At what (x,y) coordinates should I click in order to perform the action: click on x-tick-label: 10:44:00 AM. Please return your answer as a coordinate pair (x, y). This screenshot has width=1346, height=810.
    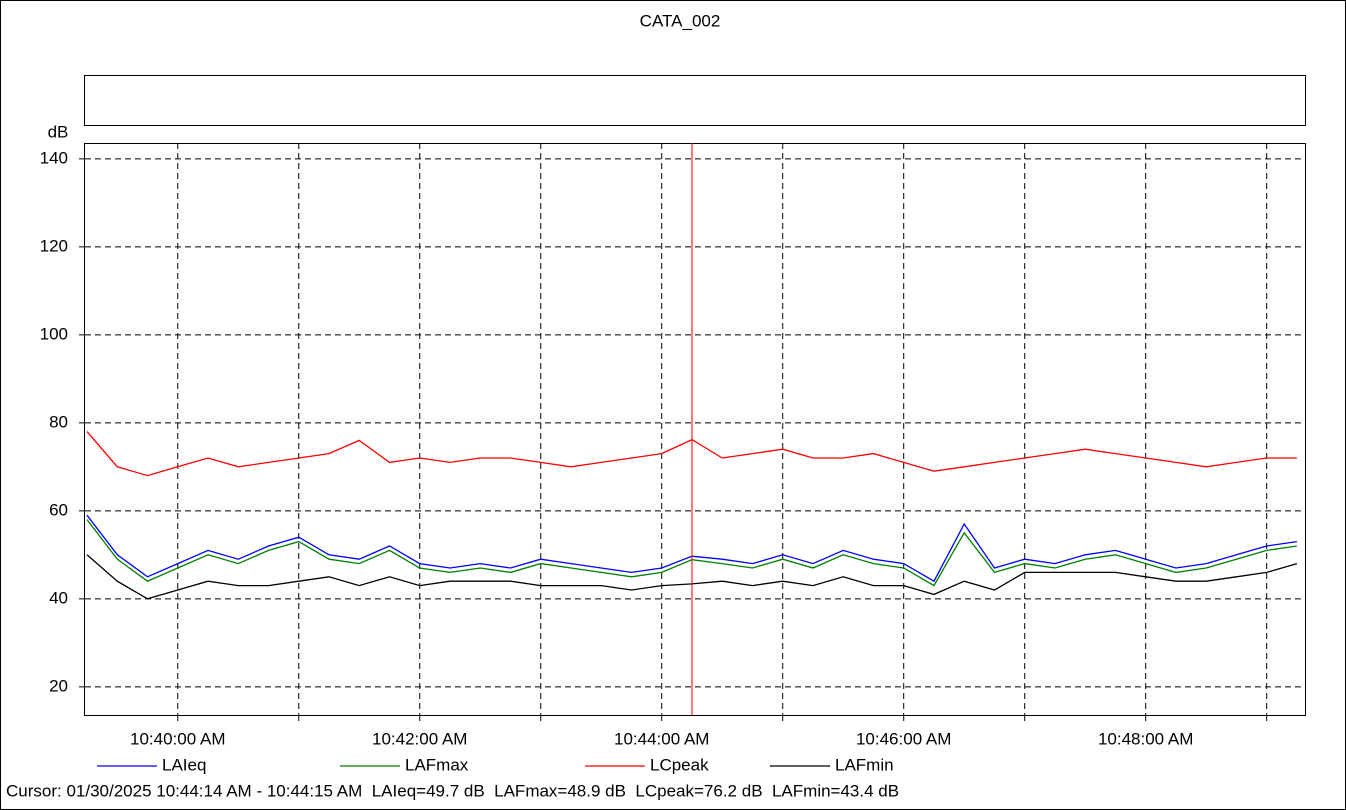
    Looking at the image, I should click on (661, 738).